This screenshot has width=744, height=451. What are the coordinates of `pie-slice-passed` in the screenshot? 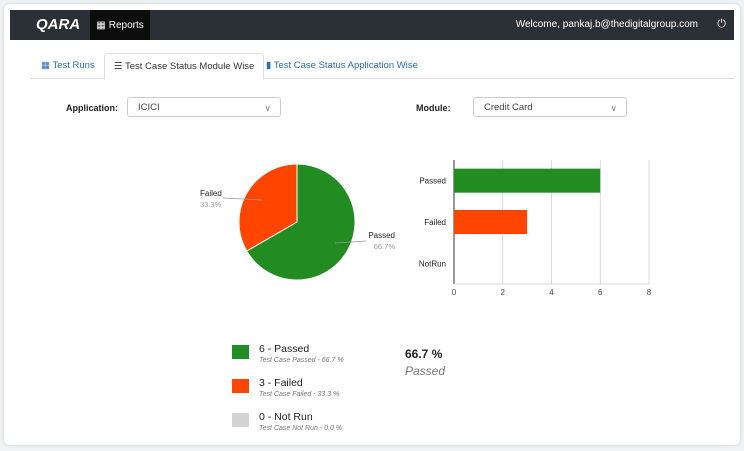 It's located at (301, 222).